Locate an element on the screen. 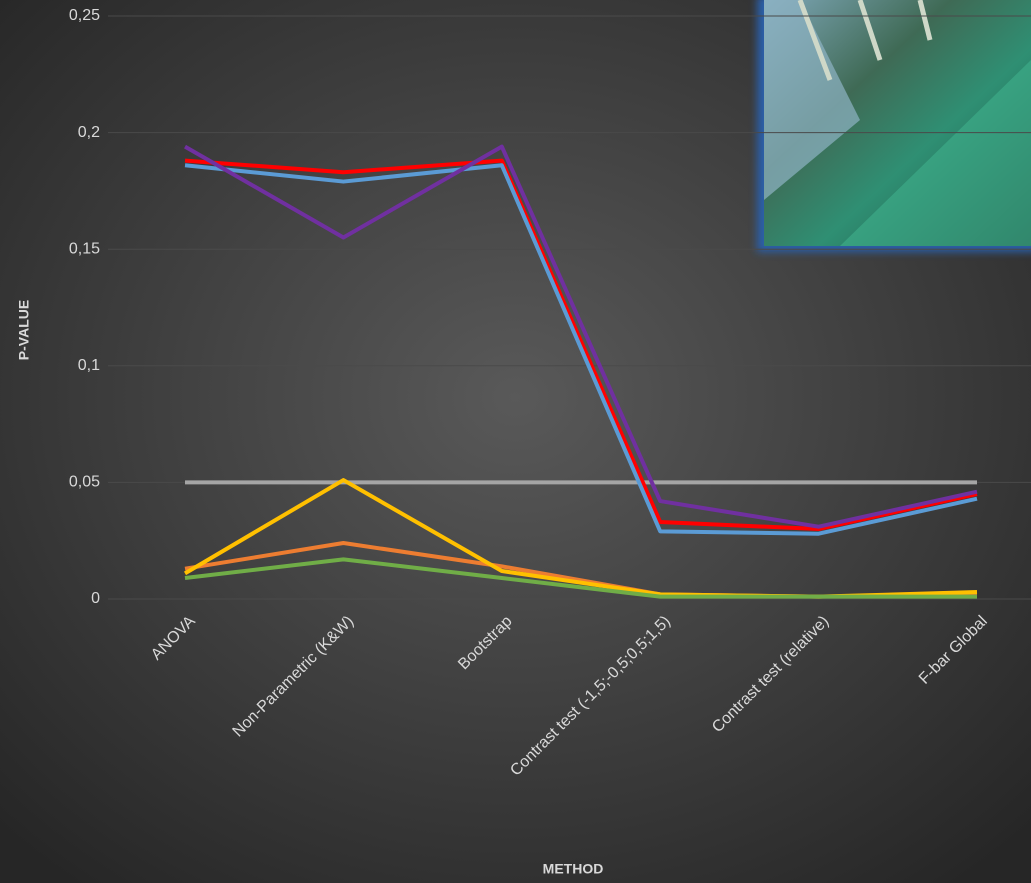 The image size is (1031, 883). x-axis-title: METHOD is located at coordinates (573, 869).